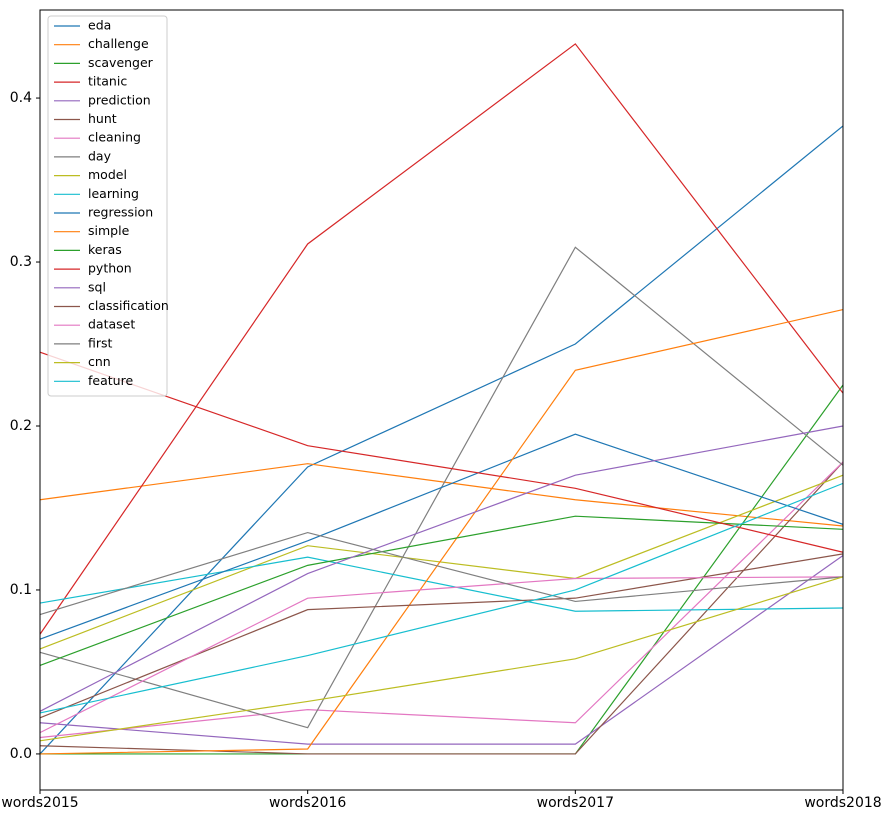  I want to click on legend-label: python, so click(110, 268).